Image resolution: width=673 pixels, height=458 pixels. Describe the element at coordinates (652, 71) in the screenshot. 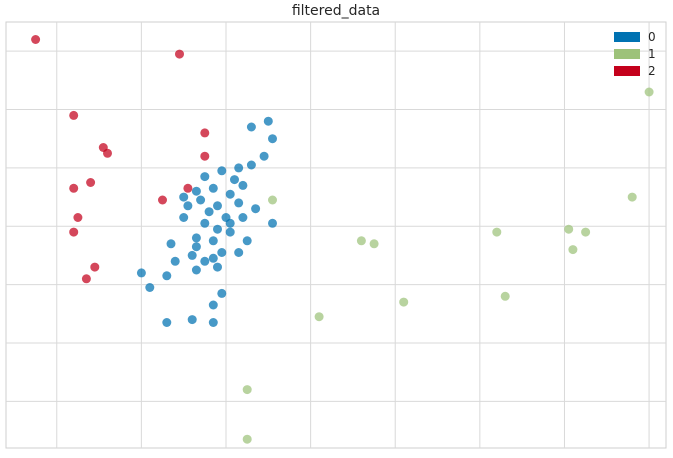

I see `legend-label-2: 2` at that location.